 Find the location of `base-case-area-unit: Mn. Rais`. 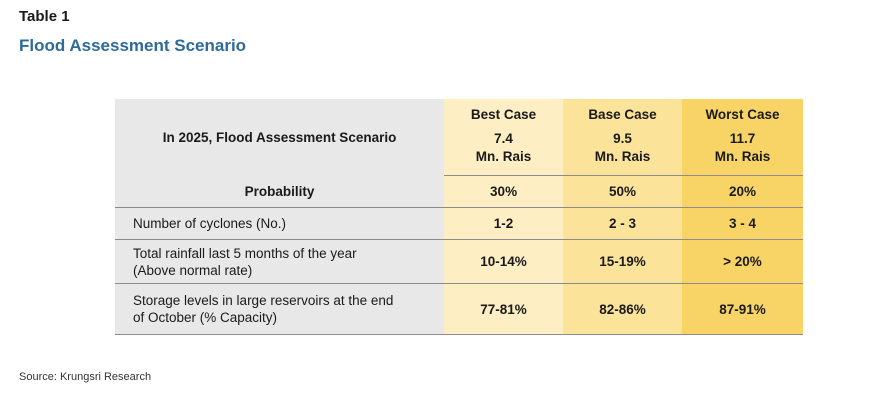

base-case-area-unit: Mn. Rais is located at coordinates (622, 156).